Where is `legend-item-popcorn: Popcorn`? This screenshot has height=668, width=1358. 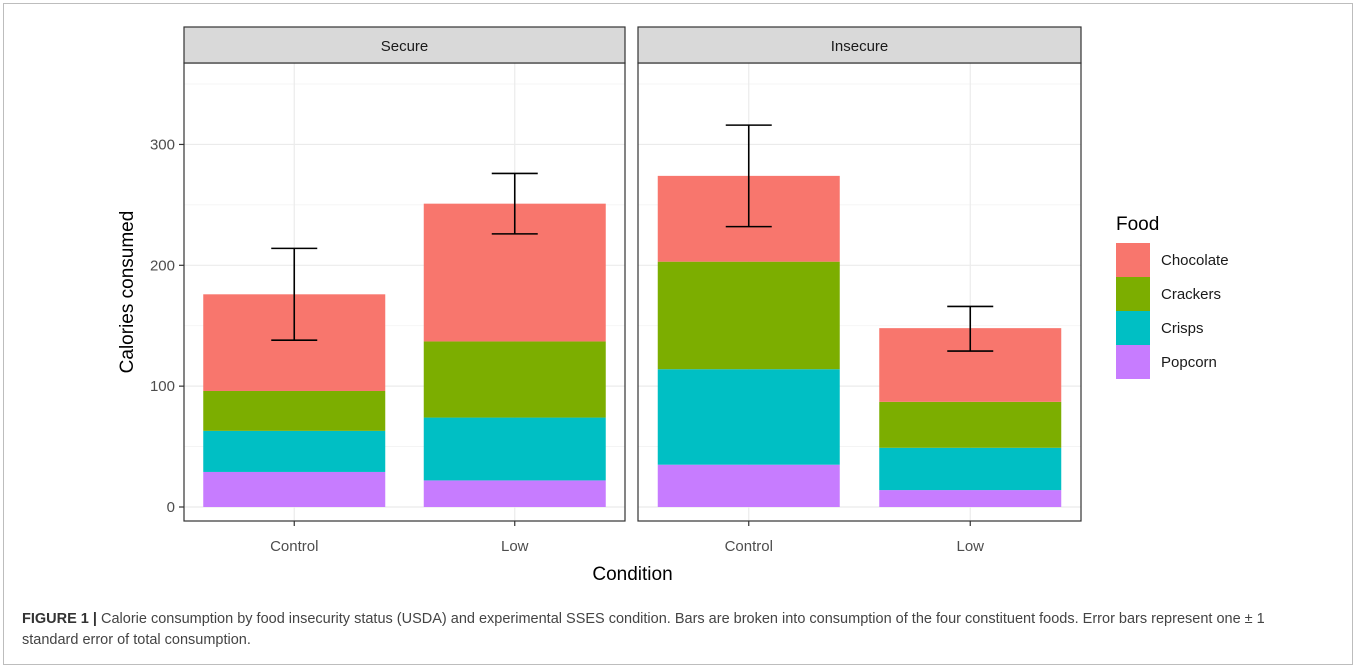 legend-item-popcorn: Popcorn is located at coordinates (1166, 362).